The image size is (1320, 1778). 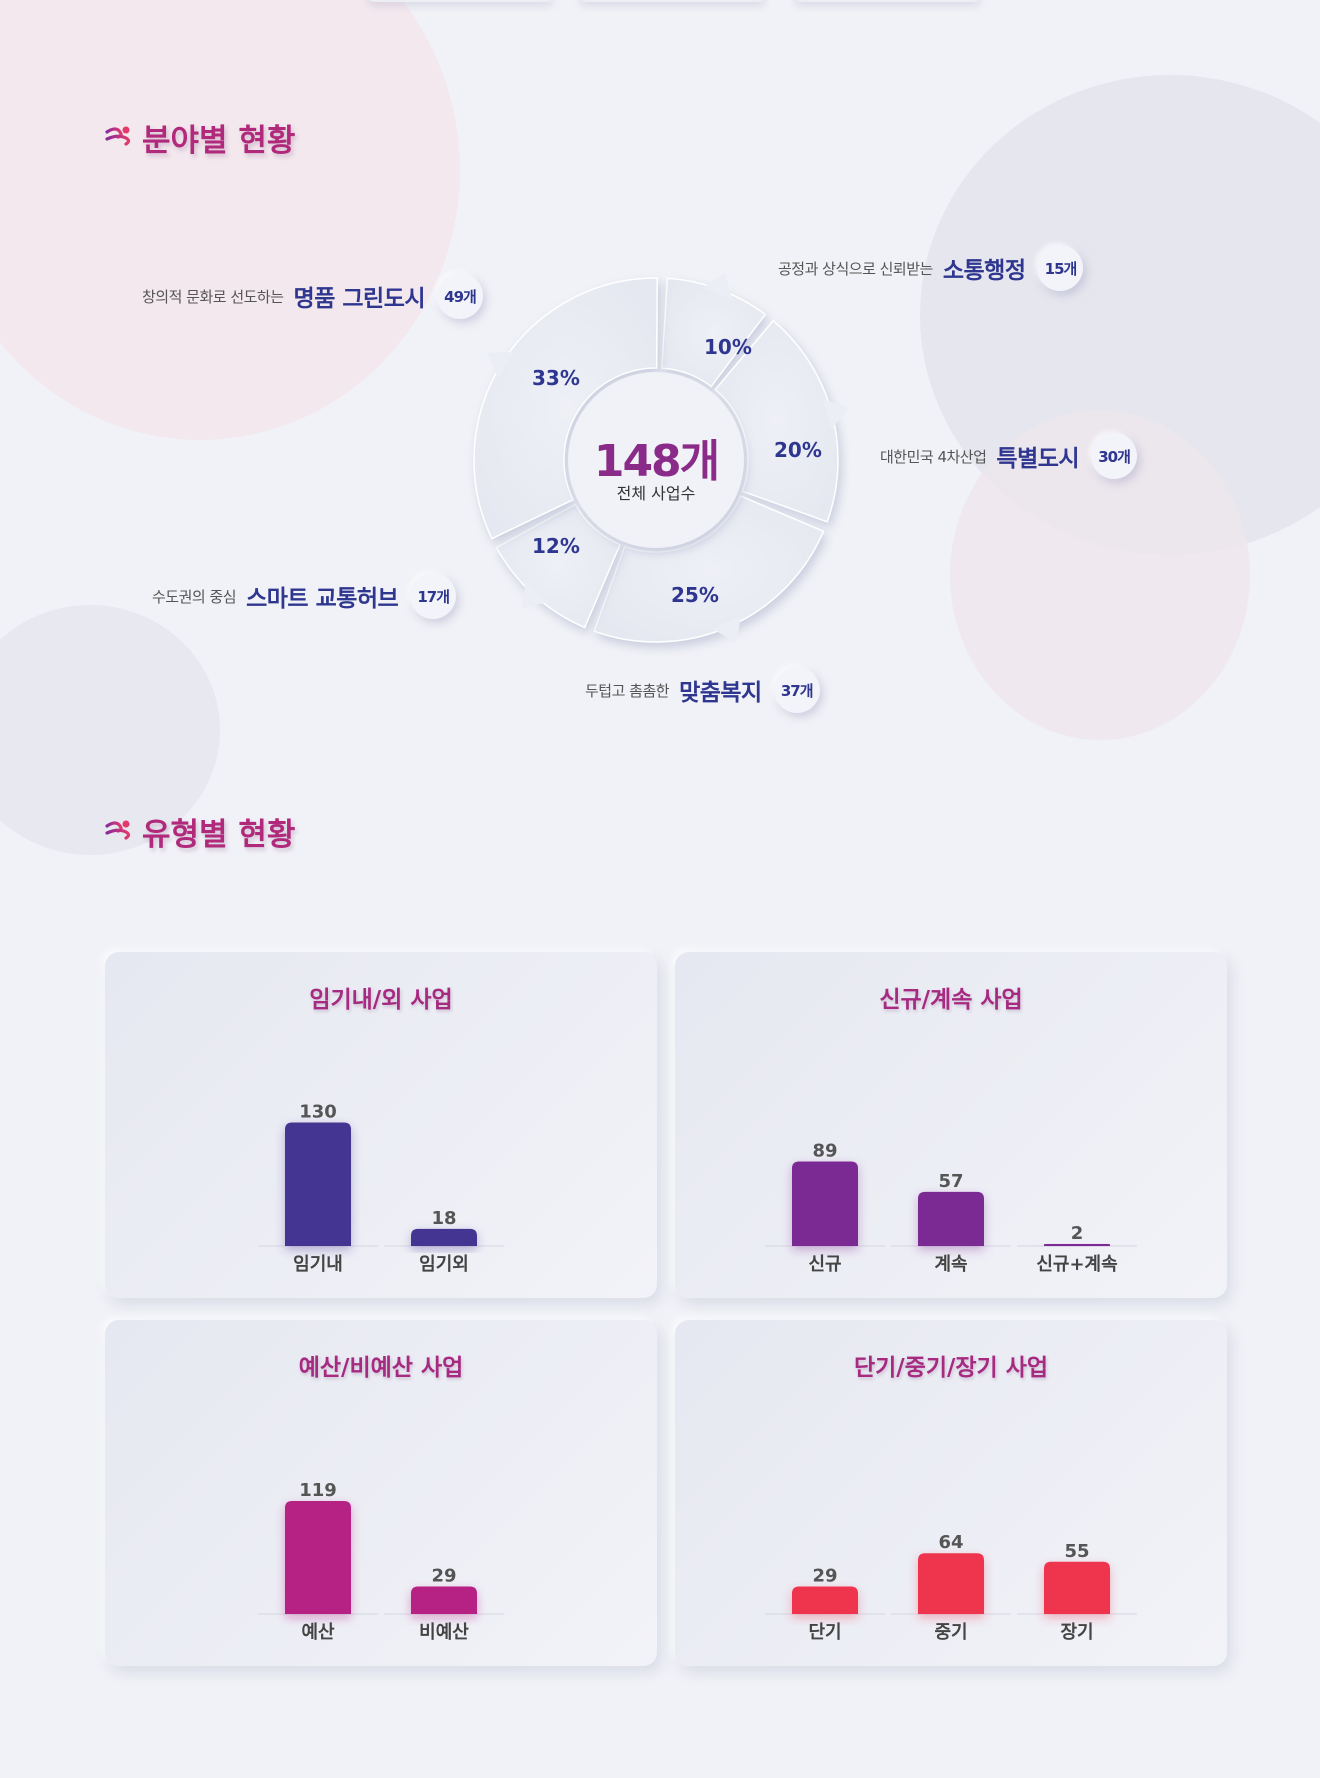 I want to click on chart-card-duration: 단기/중기/장기 사업 29 단기 64 중기 55 장기, so click(x=951, y=1493).